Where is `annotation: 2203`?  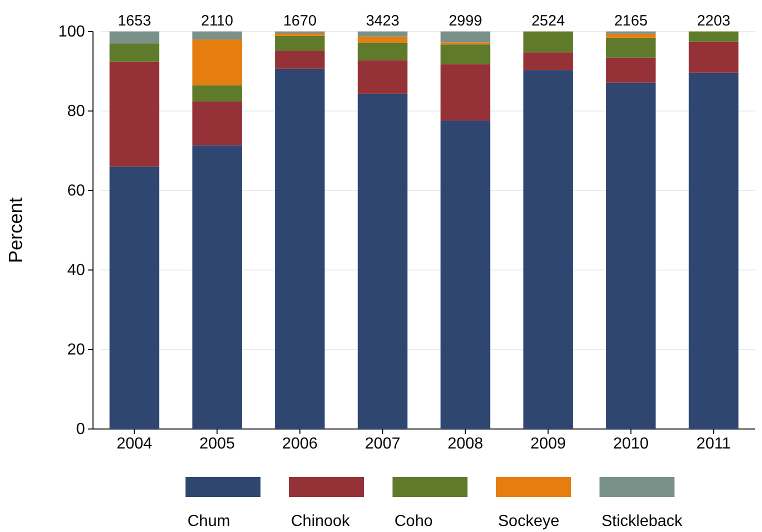 annotation: 2203 is located at coordinates (713, 21).